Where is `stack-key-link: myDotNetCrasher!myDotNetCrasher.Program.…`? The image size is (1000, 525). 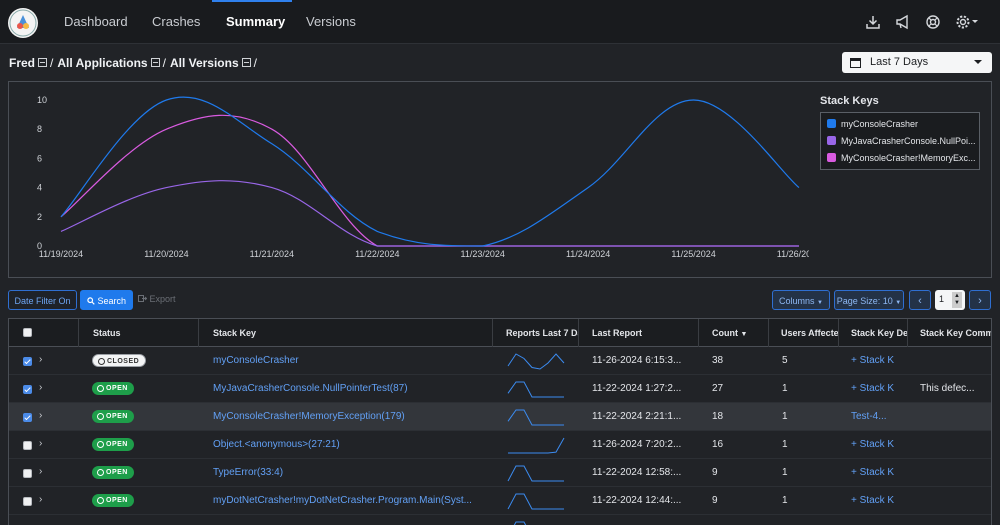
stack-key-link: myDotNetCrasher!myDotNetCrasher.Program.… is located at coordinates (342, 500).